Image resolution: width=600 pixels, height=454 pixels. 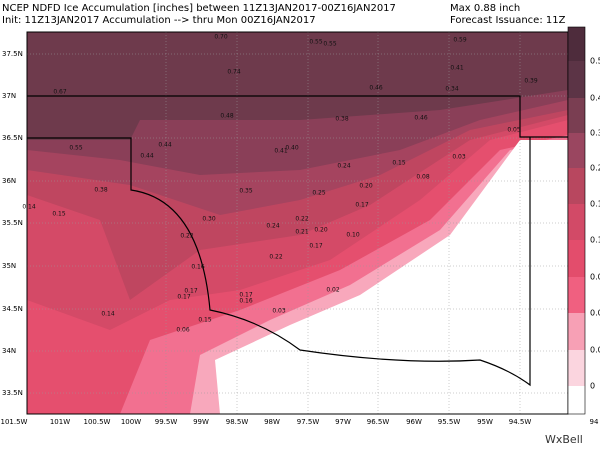 What do you see at coordinates (333, 290) in the screenshot?
I see `point-label: 0.02` at bounding box center [333, 290].